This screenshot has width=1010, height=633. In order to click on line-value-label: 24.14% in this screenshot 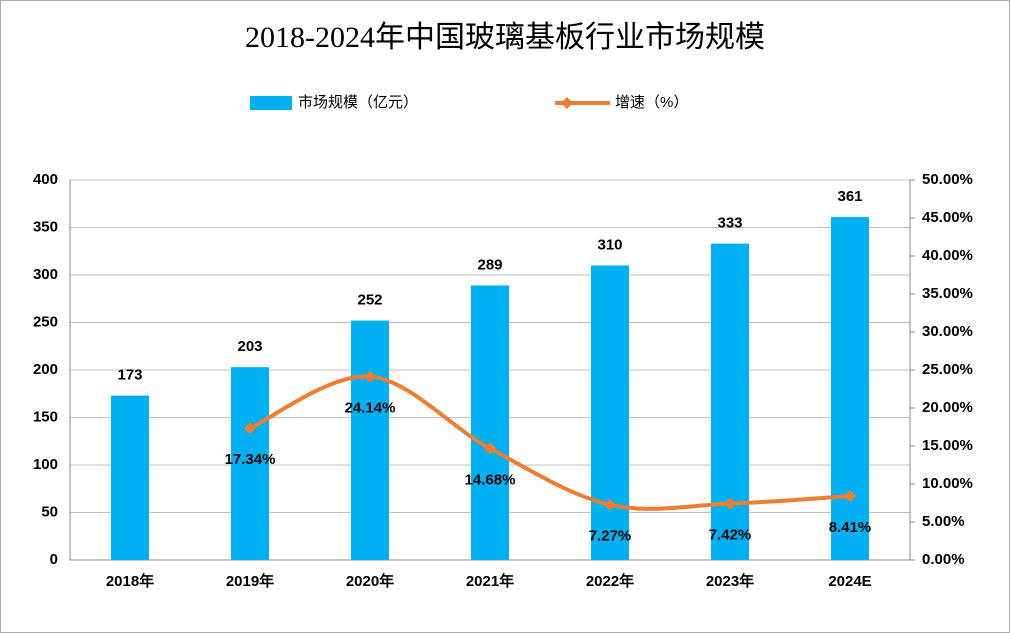, I will do `click(370, 408)`.